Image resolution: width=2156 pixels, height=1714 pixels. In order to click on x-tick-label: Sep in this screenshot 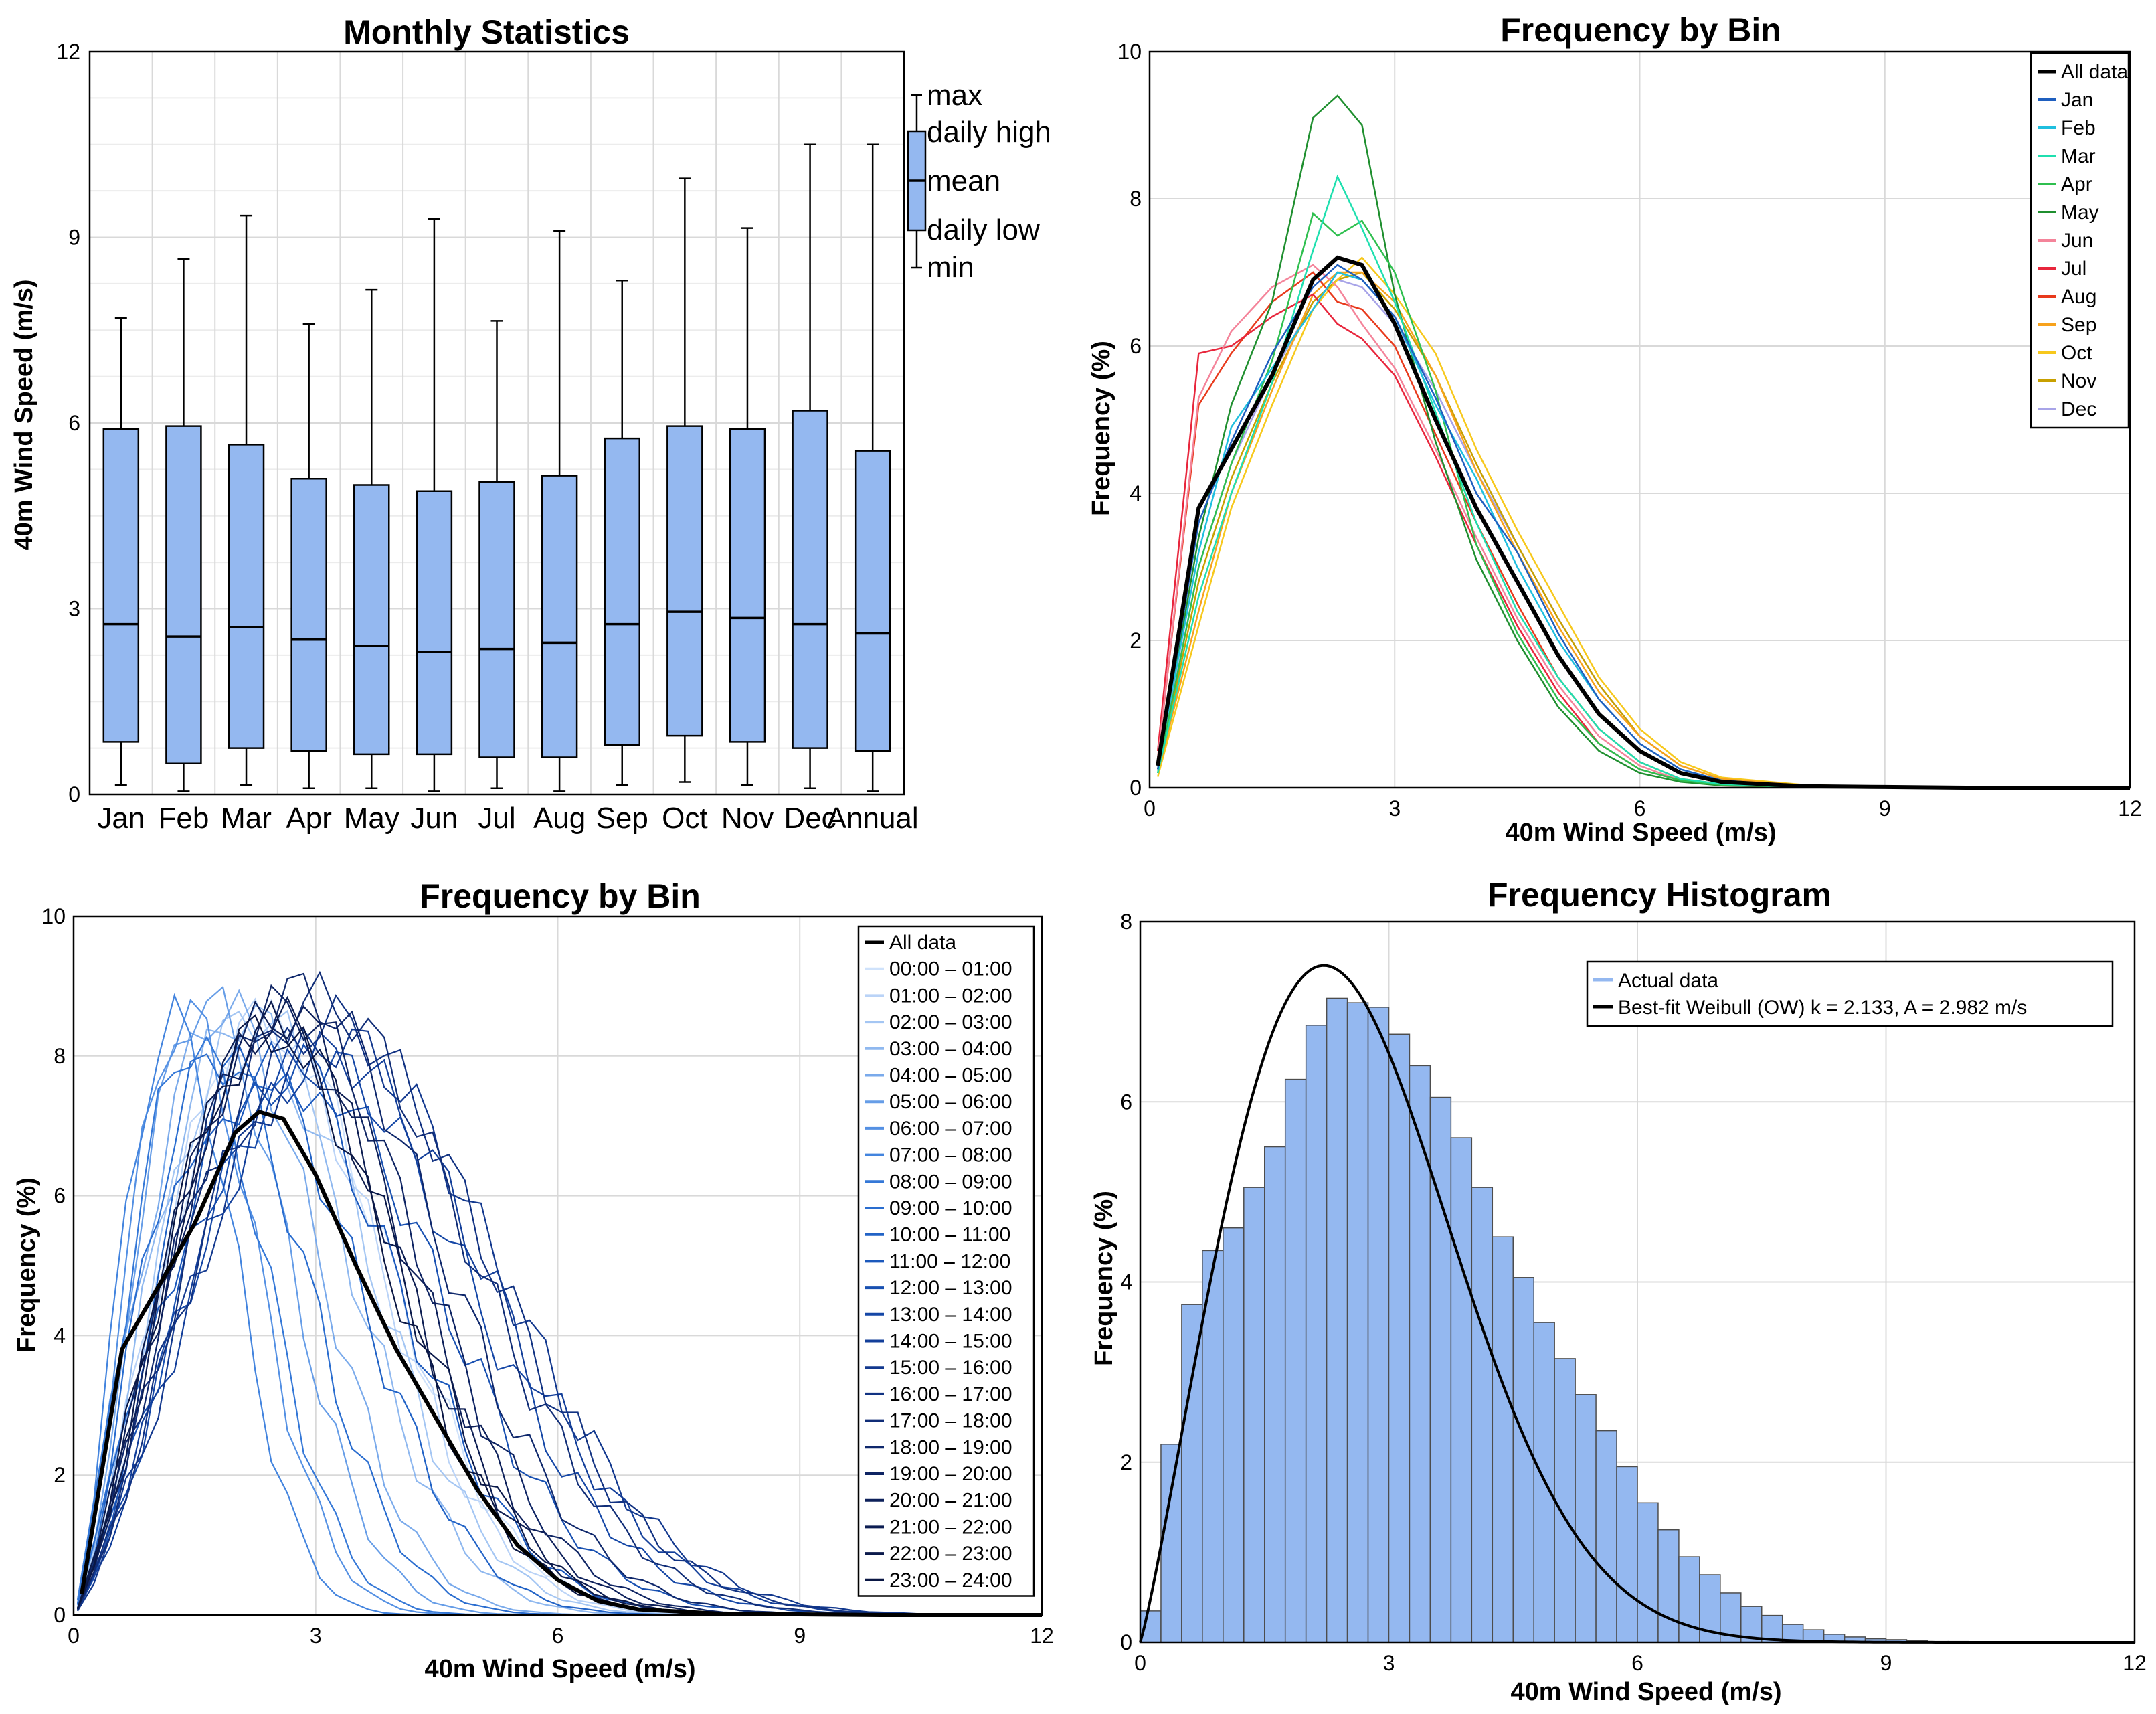, I will do `click(622, 818)`.